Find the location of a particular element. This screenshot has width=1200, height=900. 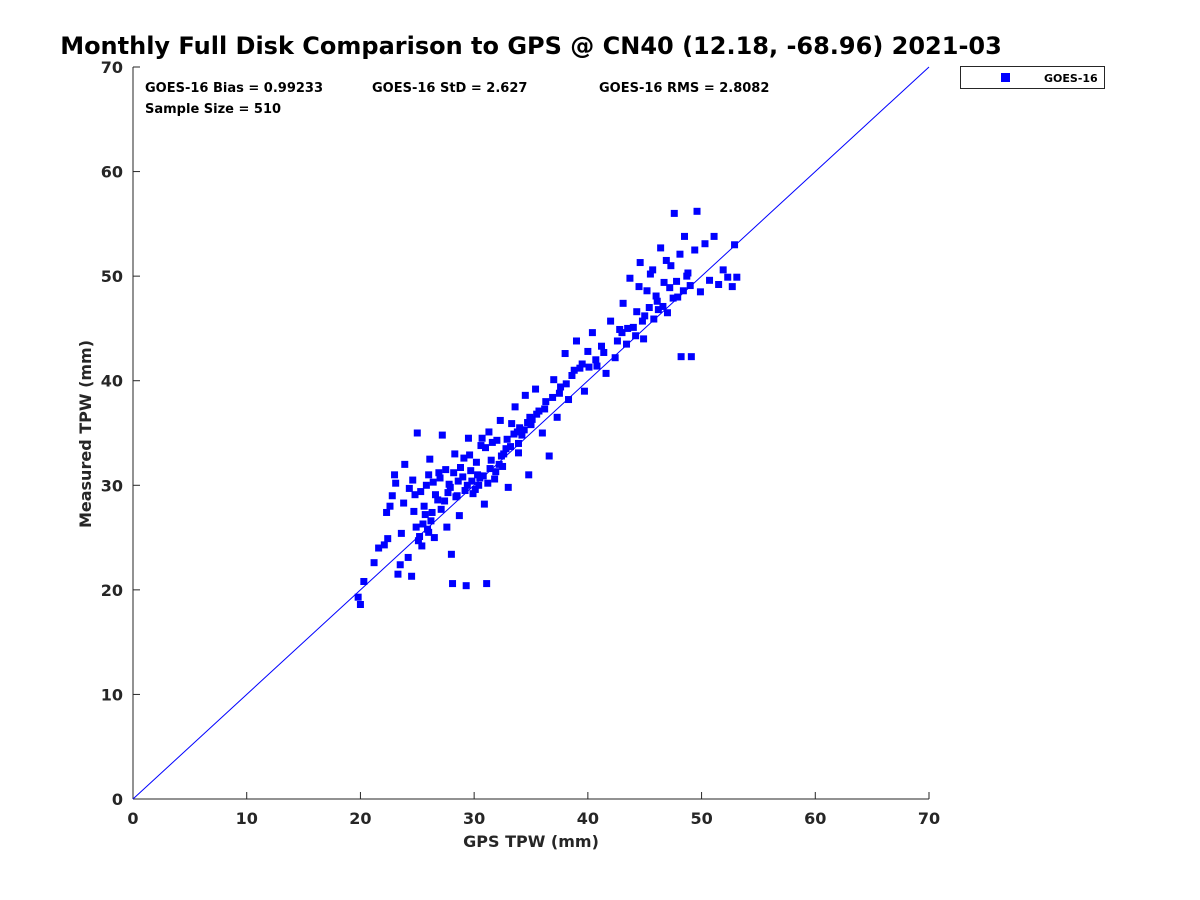

y-tick-label: 20 is located at coordinates (112, 590).